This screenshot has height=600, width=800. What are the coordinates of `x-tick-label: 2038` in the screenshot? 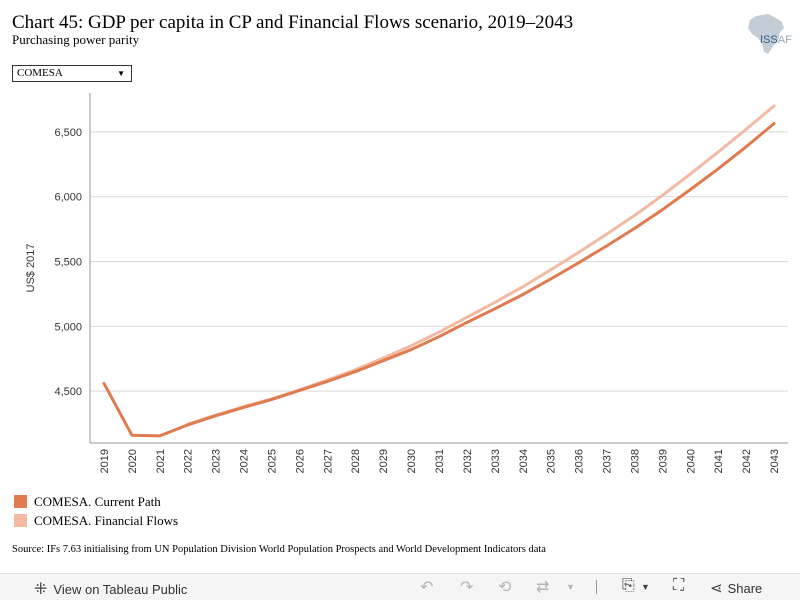 It's located at (635, 461).